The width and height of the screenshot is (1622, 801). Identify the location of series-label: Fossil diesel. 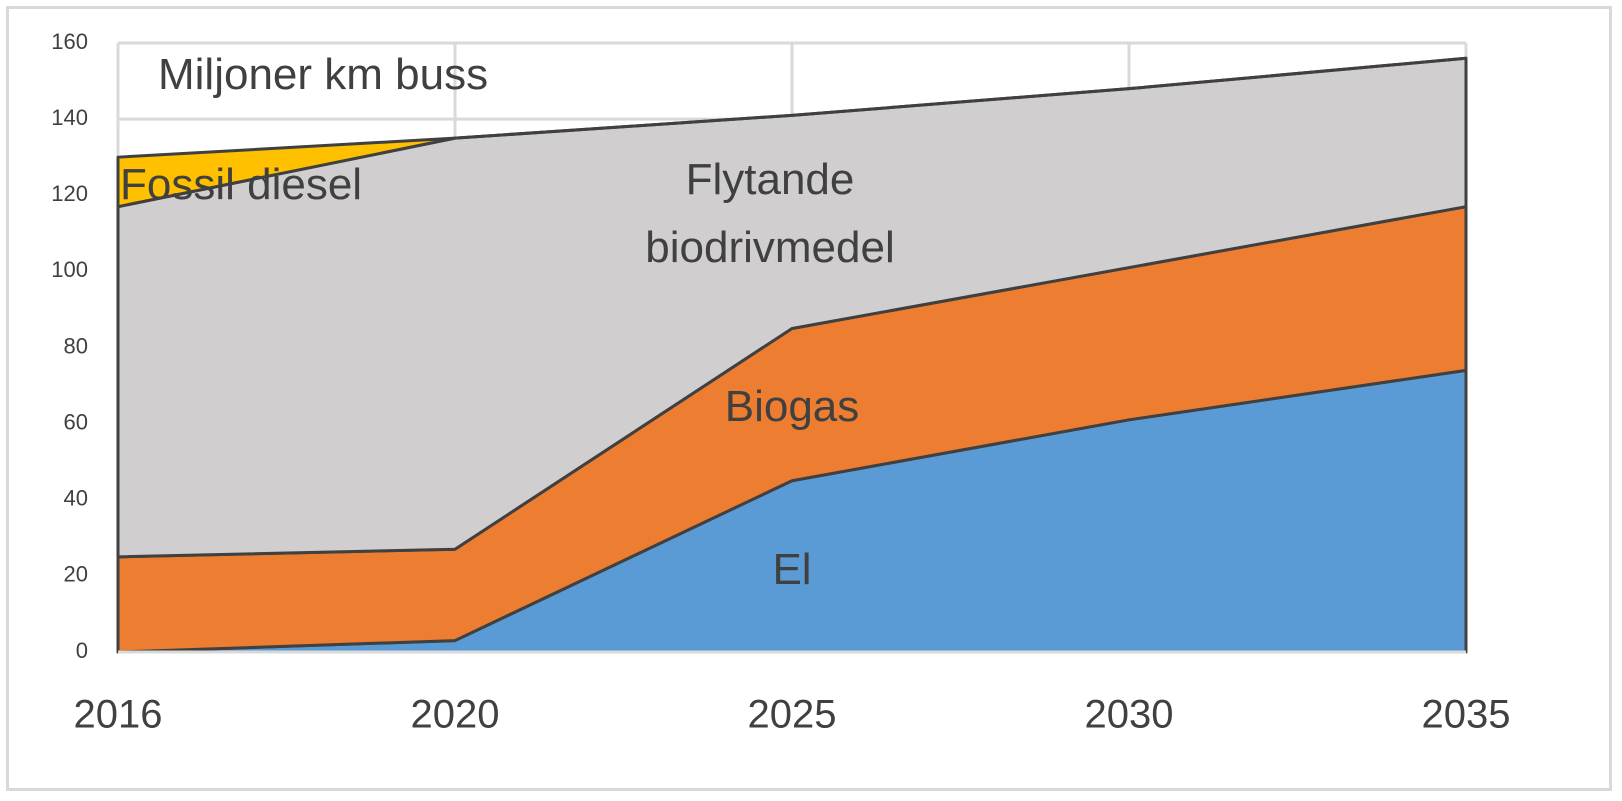
(241, 184).